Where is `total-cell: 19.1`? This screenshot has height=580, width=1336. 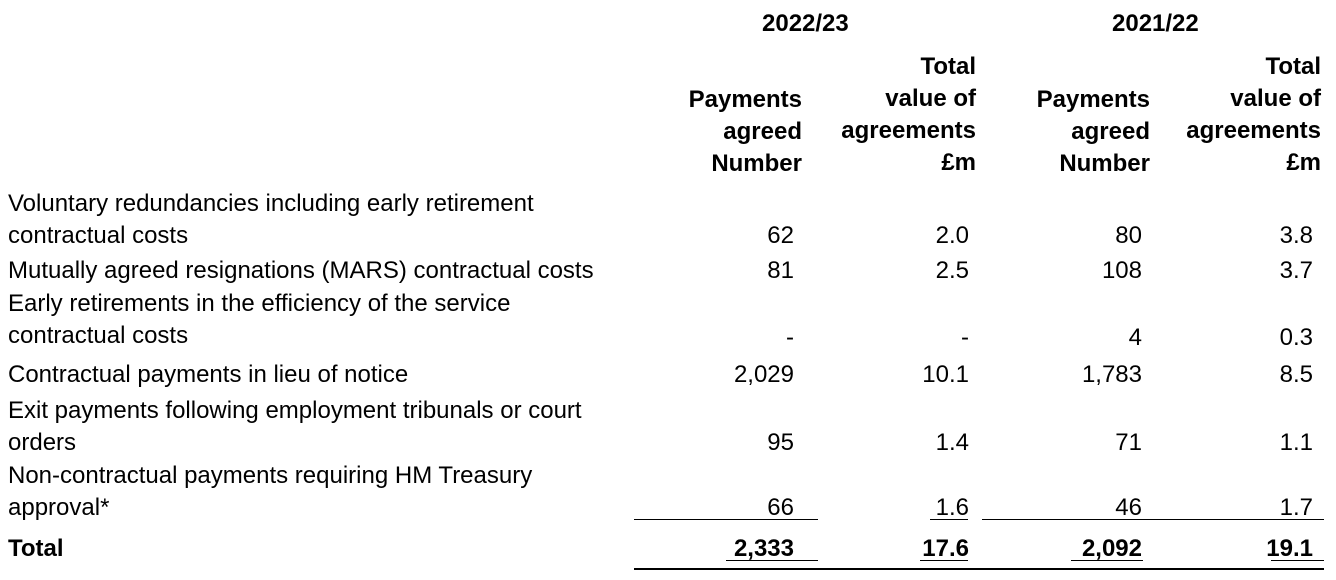
total-cell: 19.1 is located at coordinates (1289, 548).